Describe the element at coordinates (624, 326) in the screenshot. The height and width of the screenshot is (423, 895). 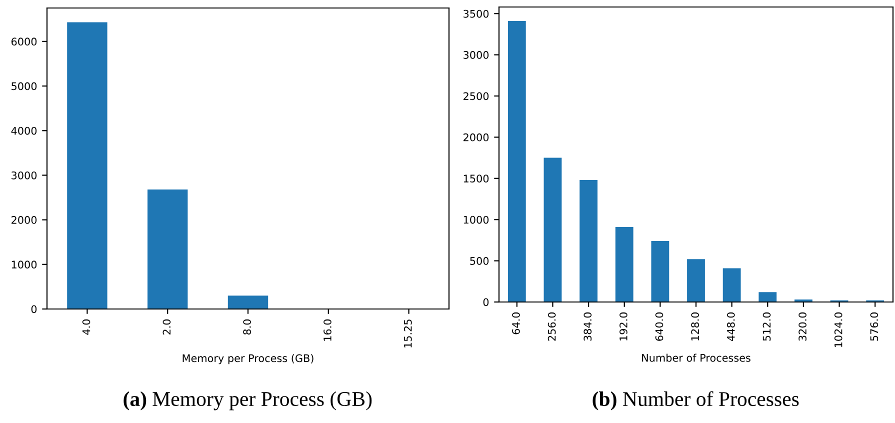
I see `x-tick-label: 192.0` at that location.